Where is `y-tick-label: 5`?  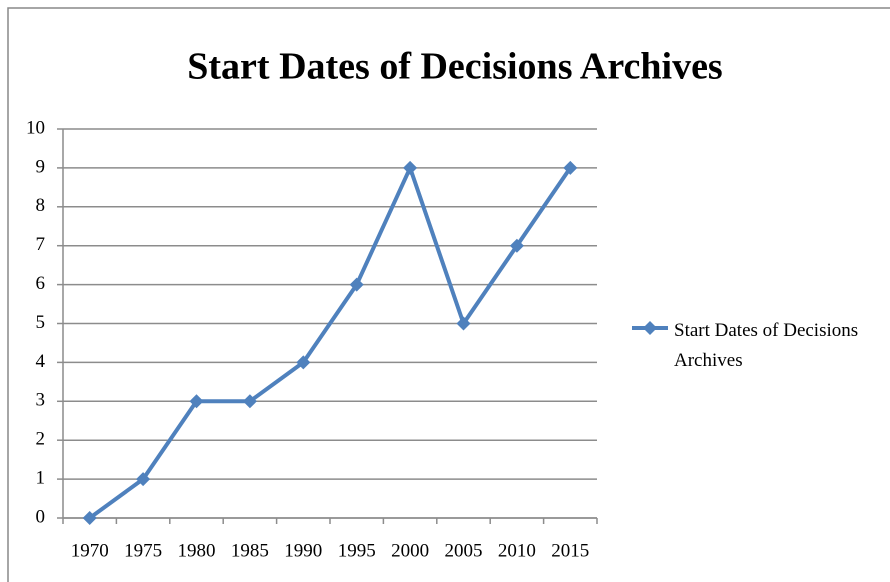 y-tick-label: 5 is located at coordinates (41, 322).